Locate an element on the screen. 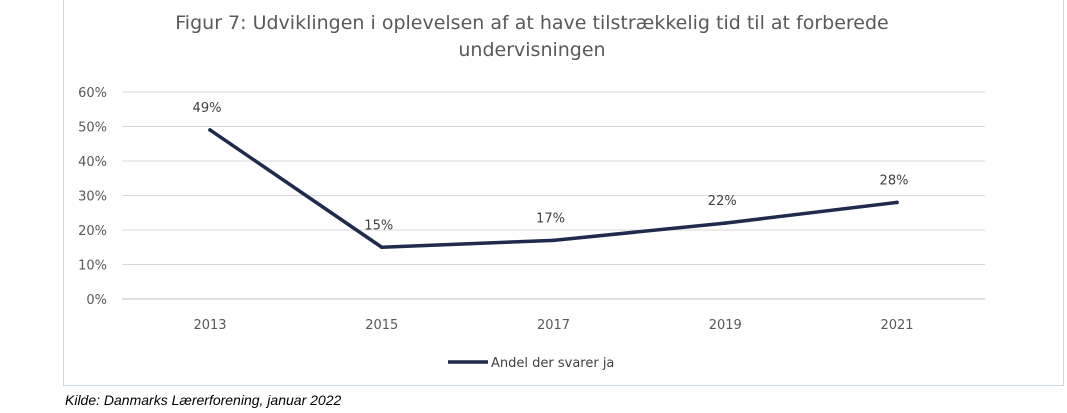  data-label: 22% is located at coordinates (722, 201).